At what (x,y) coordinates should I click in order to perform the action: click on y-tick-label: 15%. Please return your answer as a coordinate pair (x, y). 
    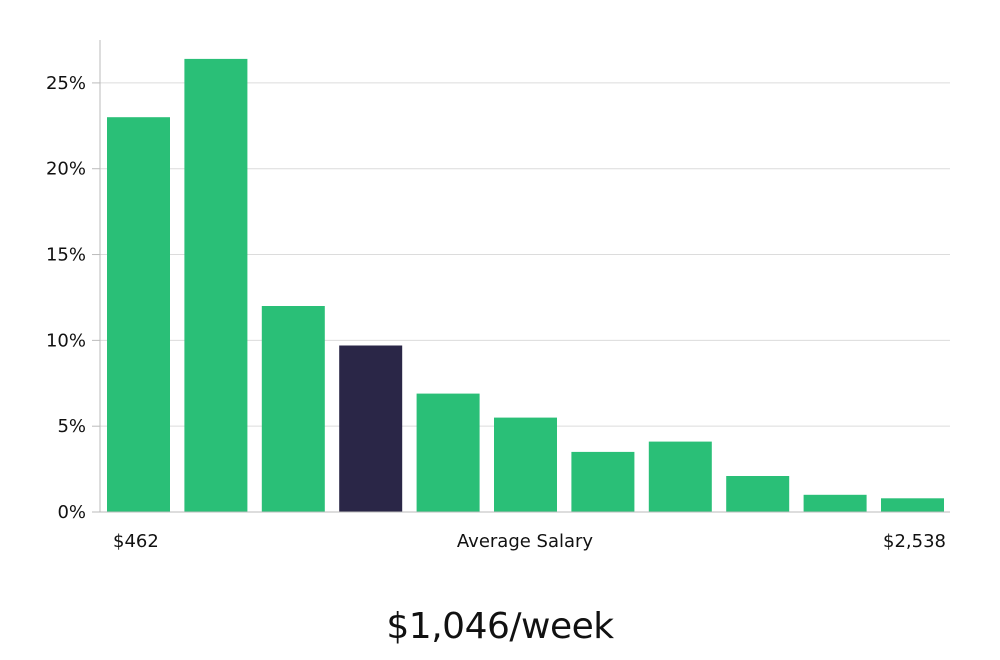
    Looking at the image, I should click on (66, 255).